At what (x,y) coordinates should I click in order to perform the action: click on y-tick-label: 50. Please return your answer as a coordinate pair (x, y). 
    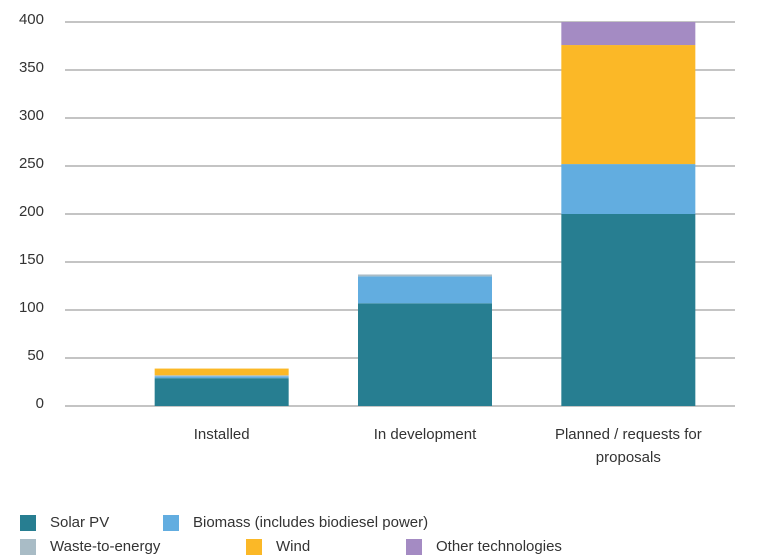
    Looking at the image, I should click on (35, 355).